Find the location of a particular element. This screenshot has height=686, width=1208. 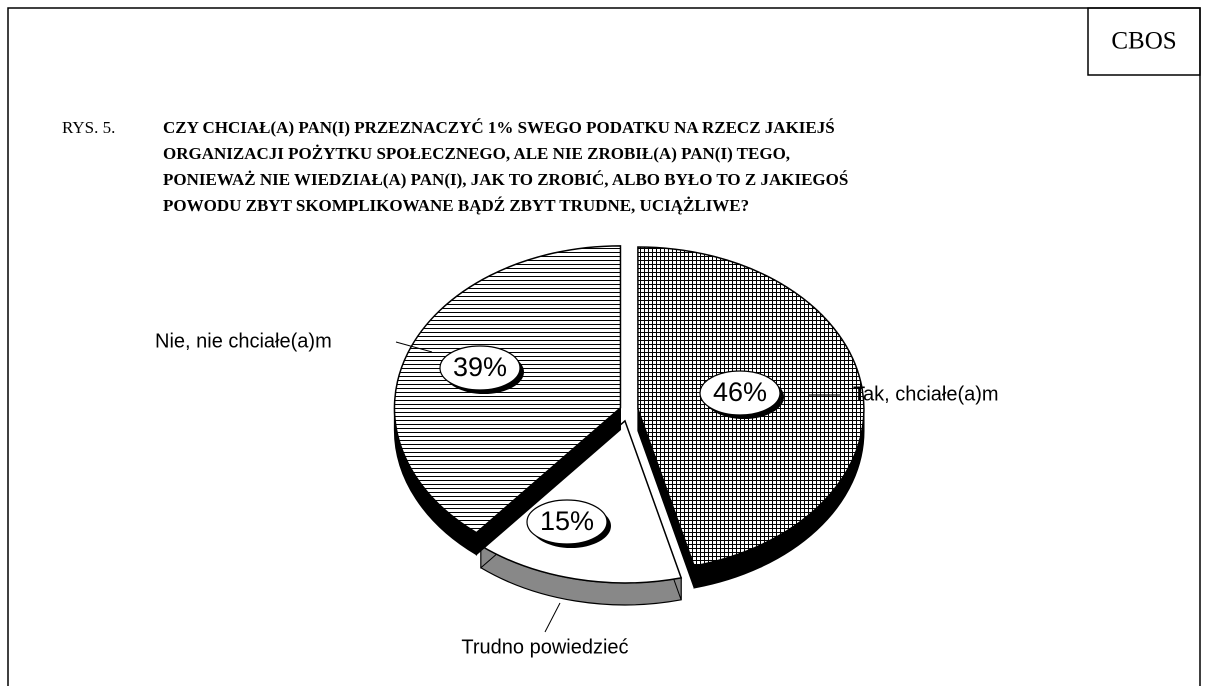

category-label: Tak, chciałe(a)m is located at coordinates (926, 394).